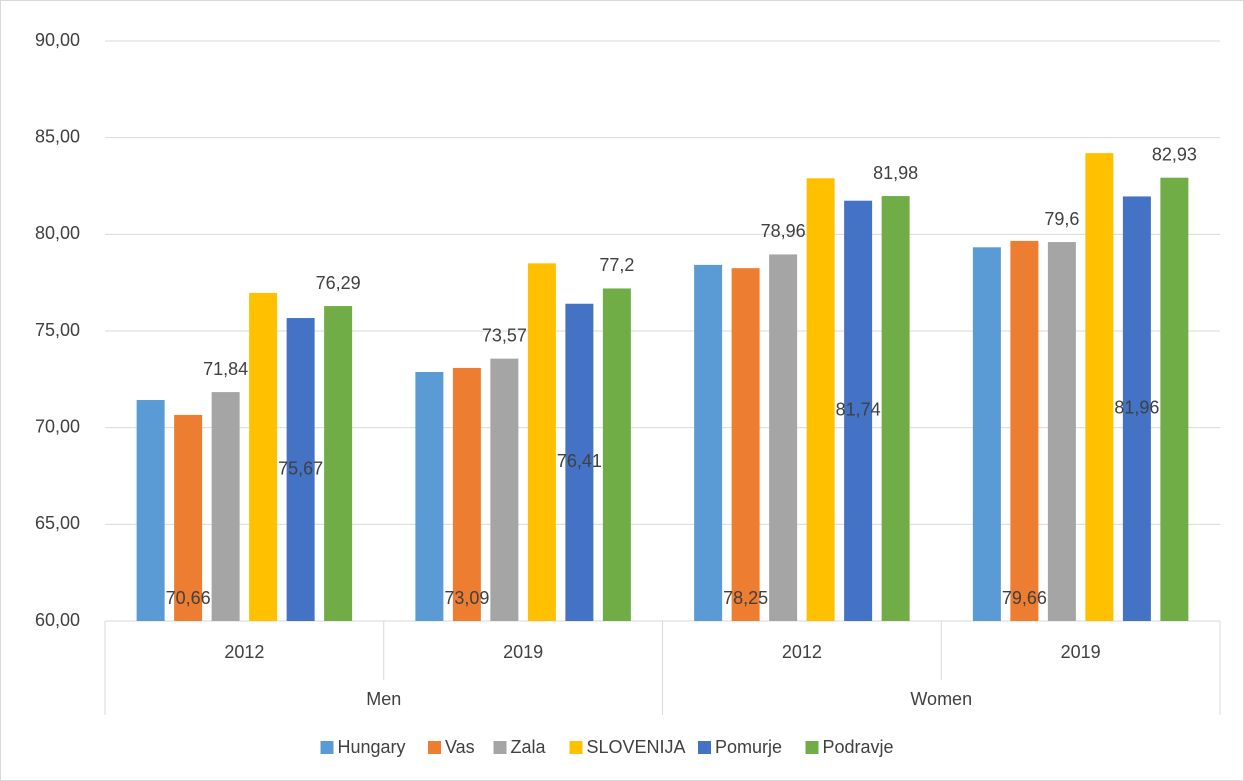 The width and height of the screenshot is (1244, 781). Describe the element at coordinates (745, 598) in the screenshot. I see `data-label: 78,25` at that location.